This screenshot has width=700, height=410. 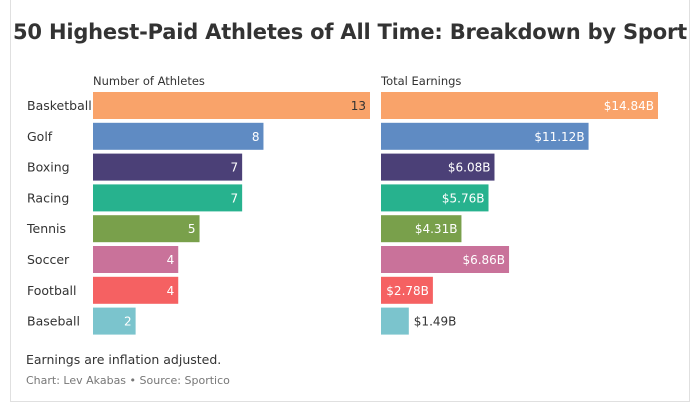 I want to click on bar-number-of-athletes-boxing, so click(x=168, y=167).